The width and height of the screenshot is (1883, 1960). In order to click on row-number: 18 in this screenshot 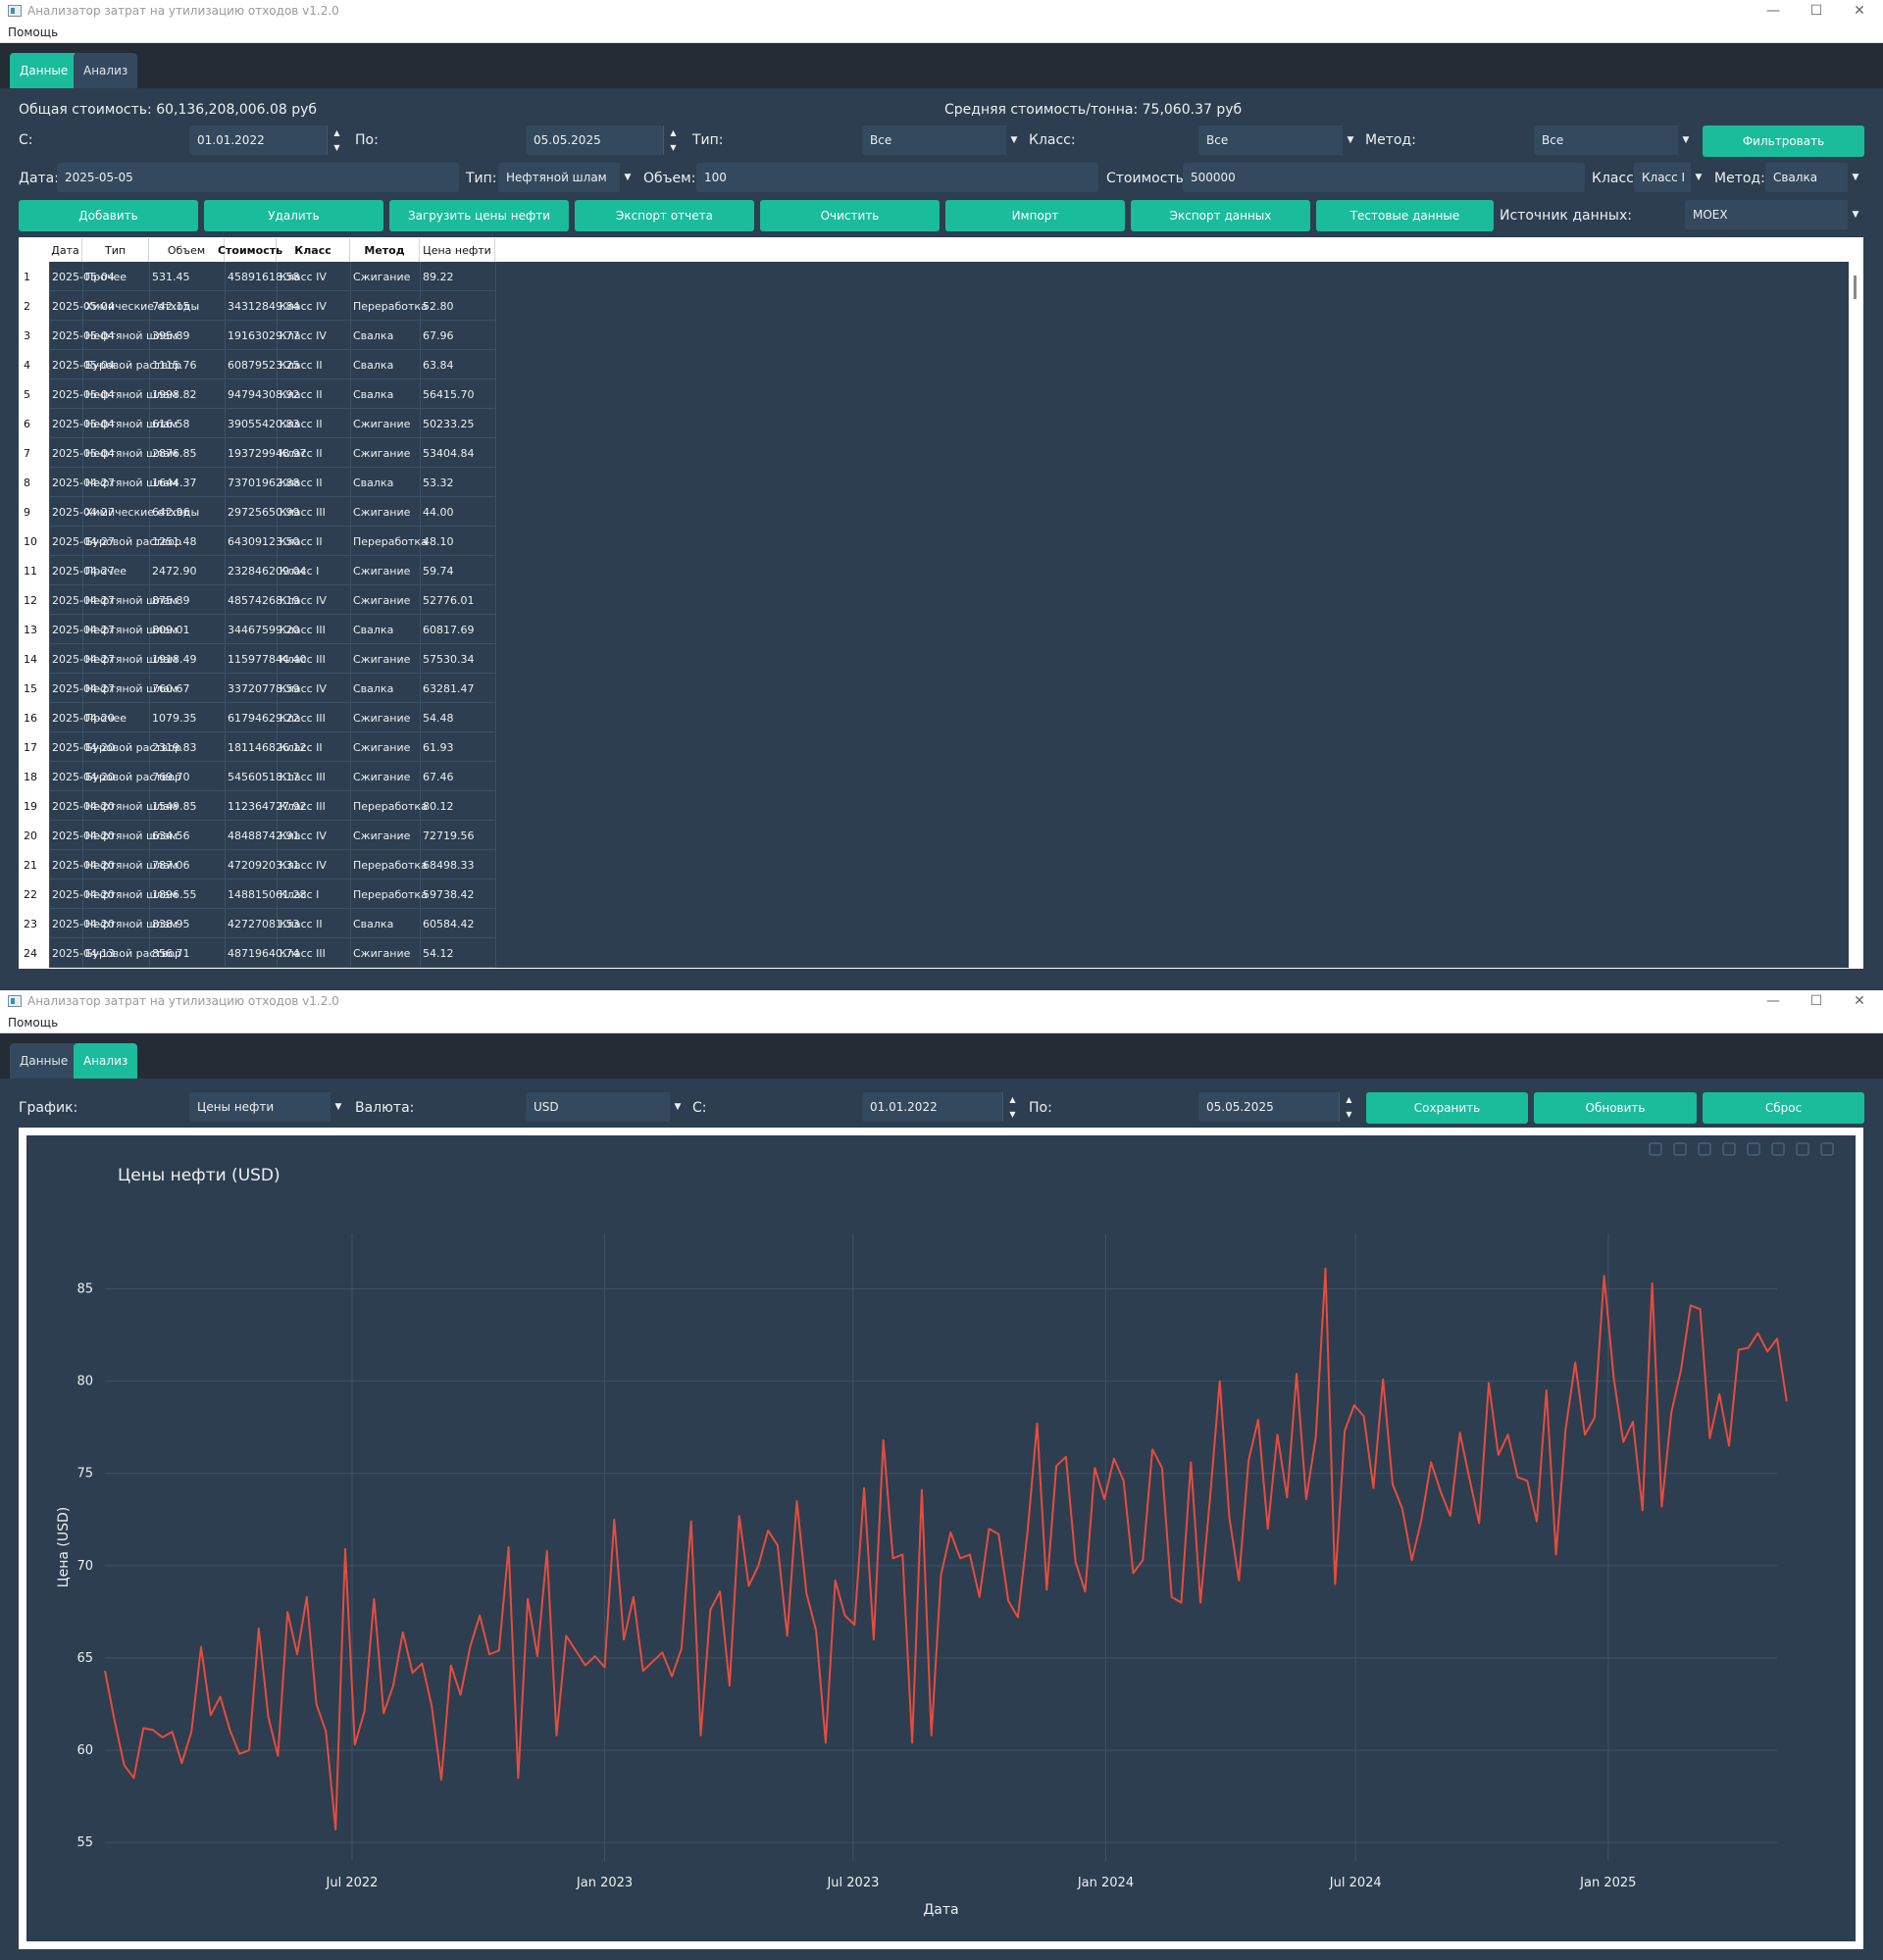, I will do `click(30, 776)`.